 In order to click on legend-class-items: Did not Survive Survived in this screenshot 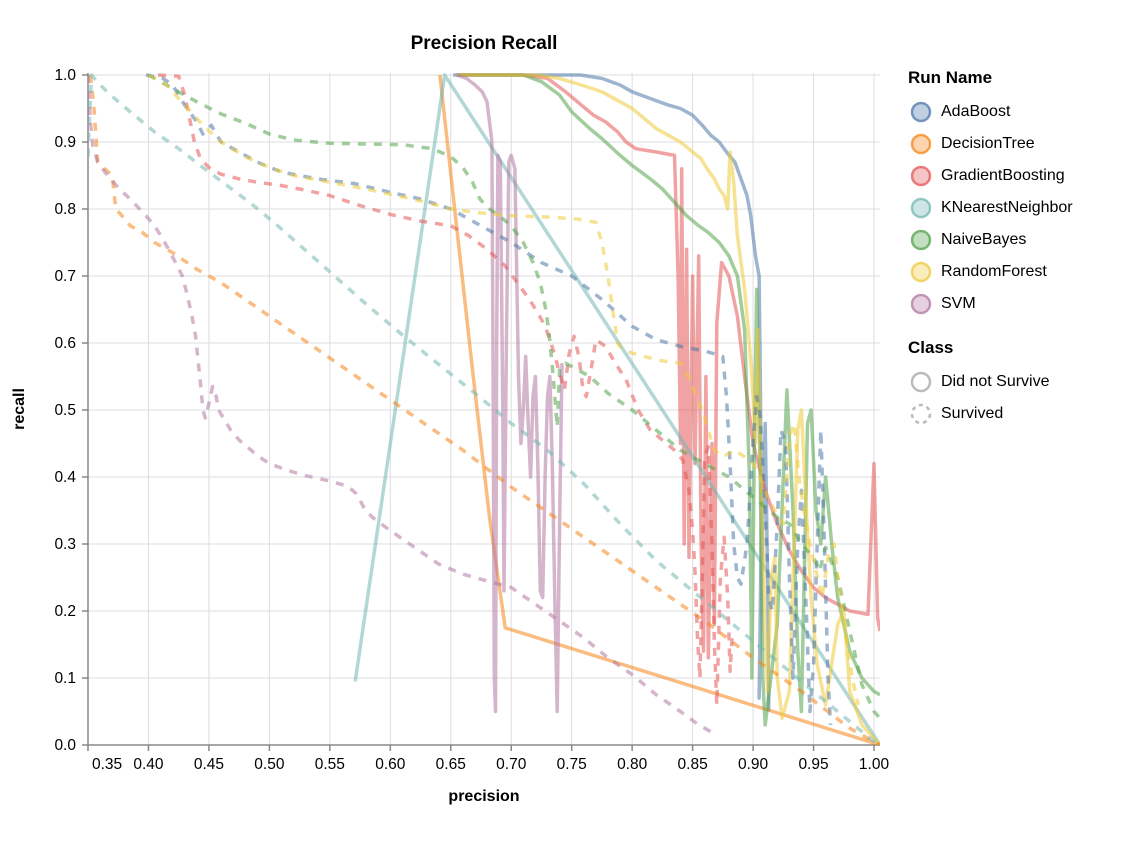, I will do `click(1018, 398)`.